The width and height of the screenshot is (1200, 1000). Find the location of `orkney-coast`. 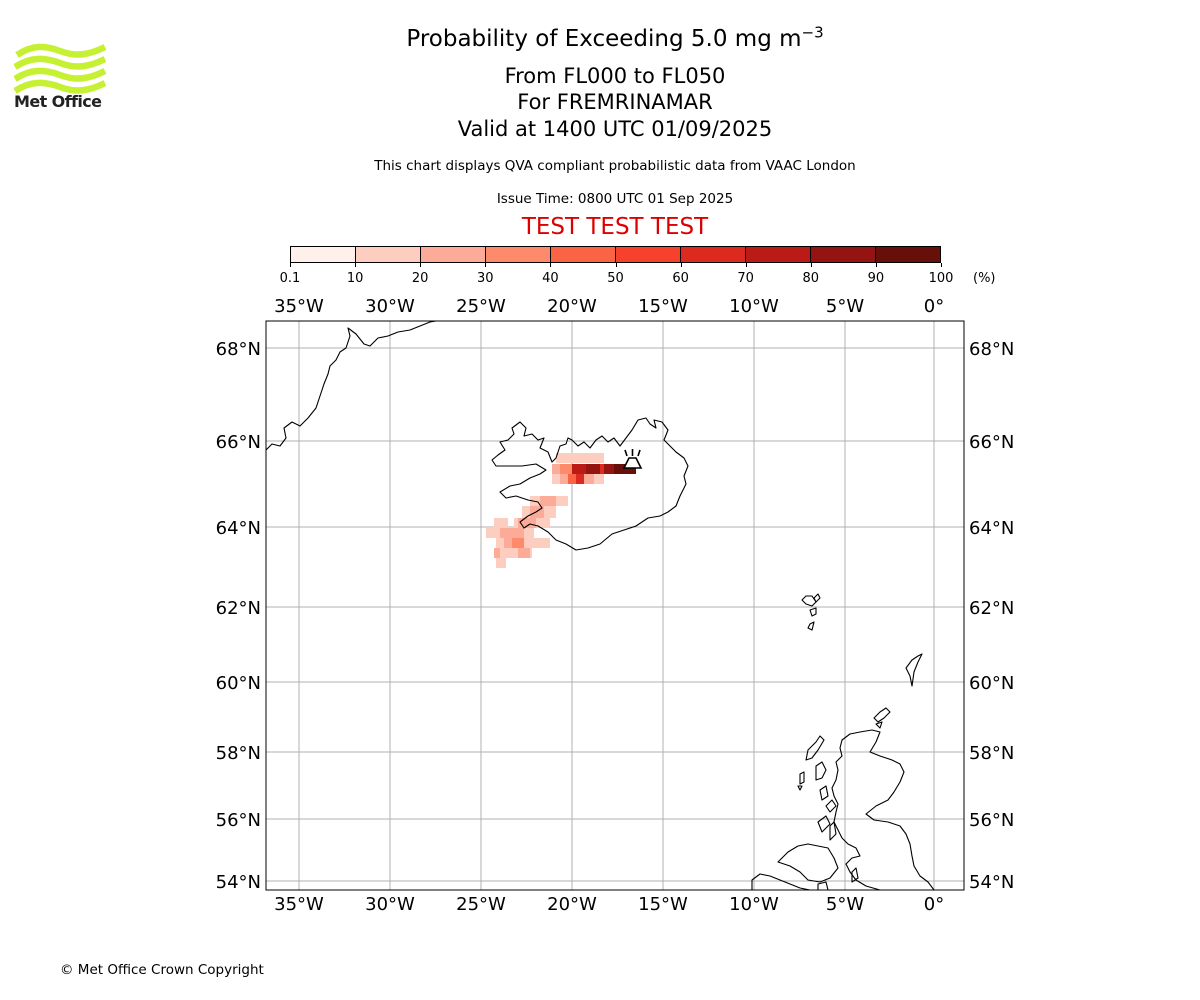

orkney-coast is located at coordinates (882, 718).